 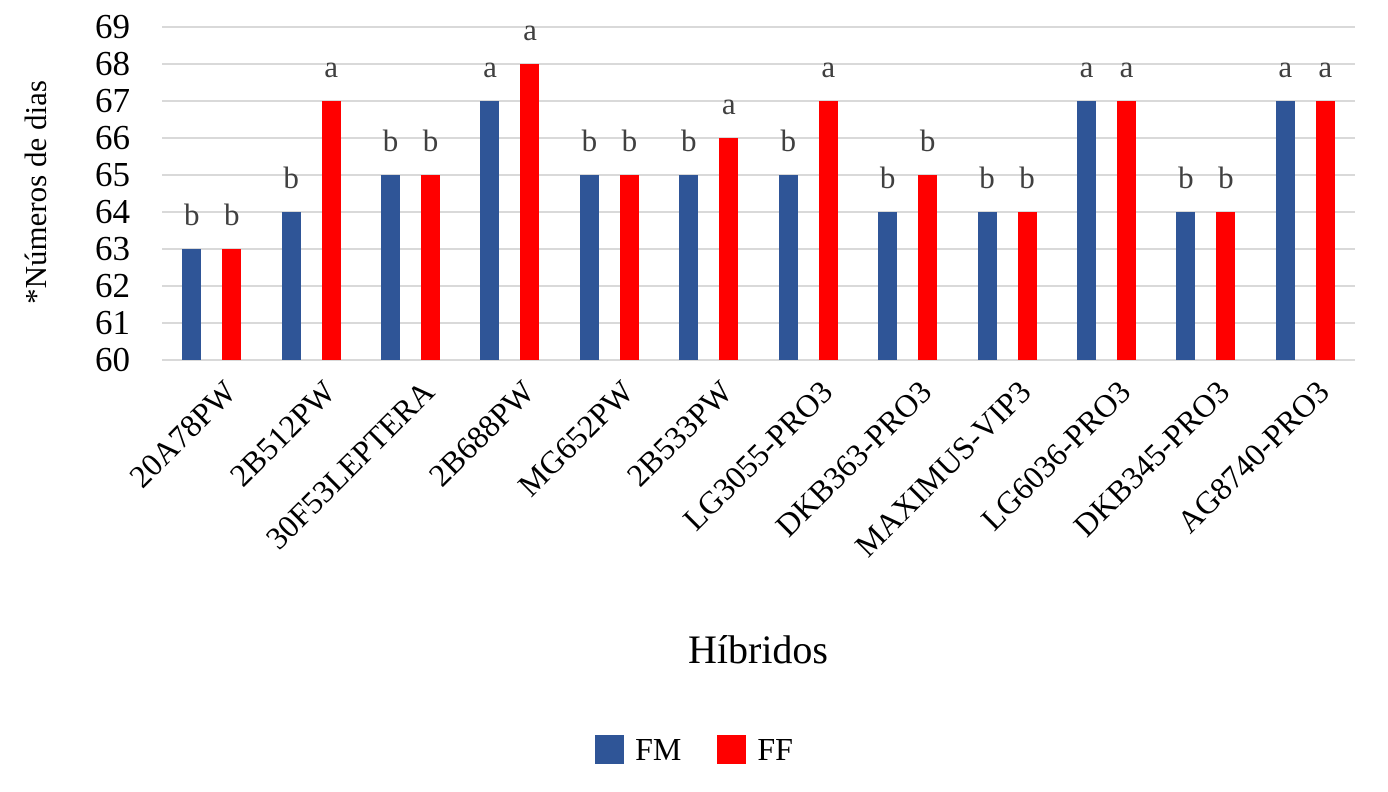 I want to click on bar-fm-30f53leptera, so click(x=391, y=267).